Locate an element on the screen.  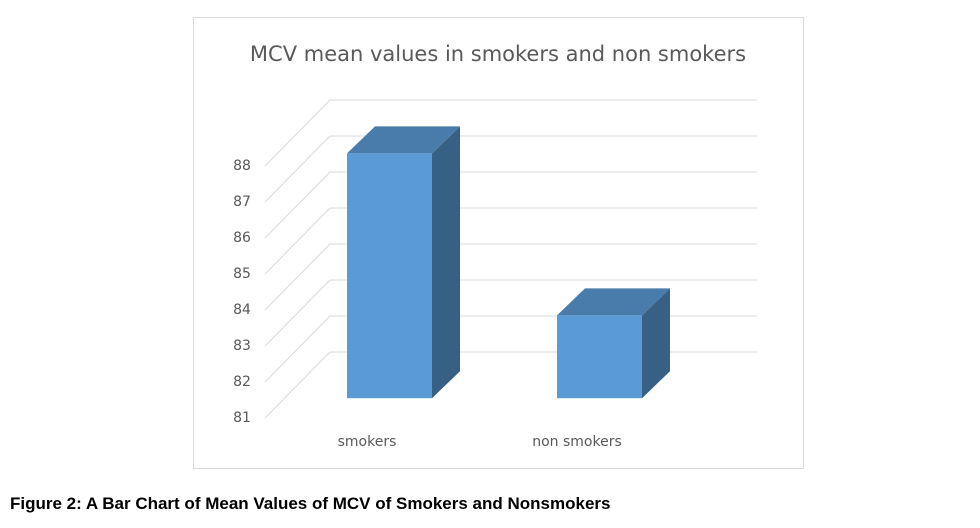
y-tick-label: 87 is located at coordinates (242, 202).